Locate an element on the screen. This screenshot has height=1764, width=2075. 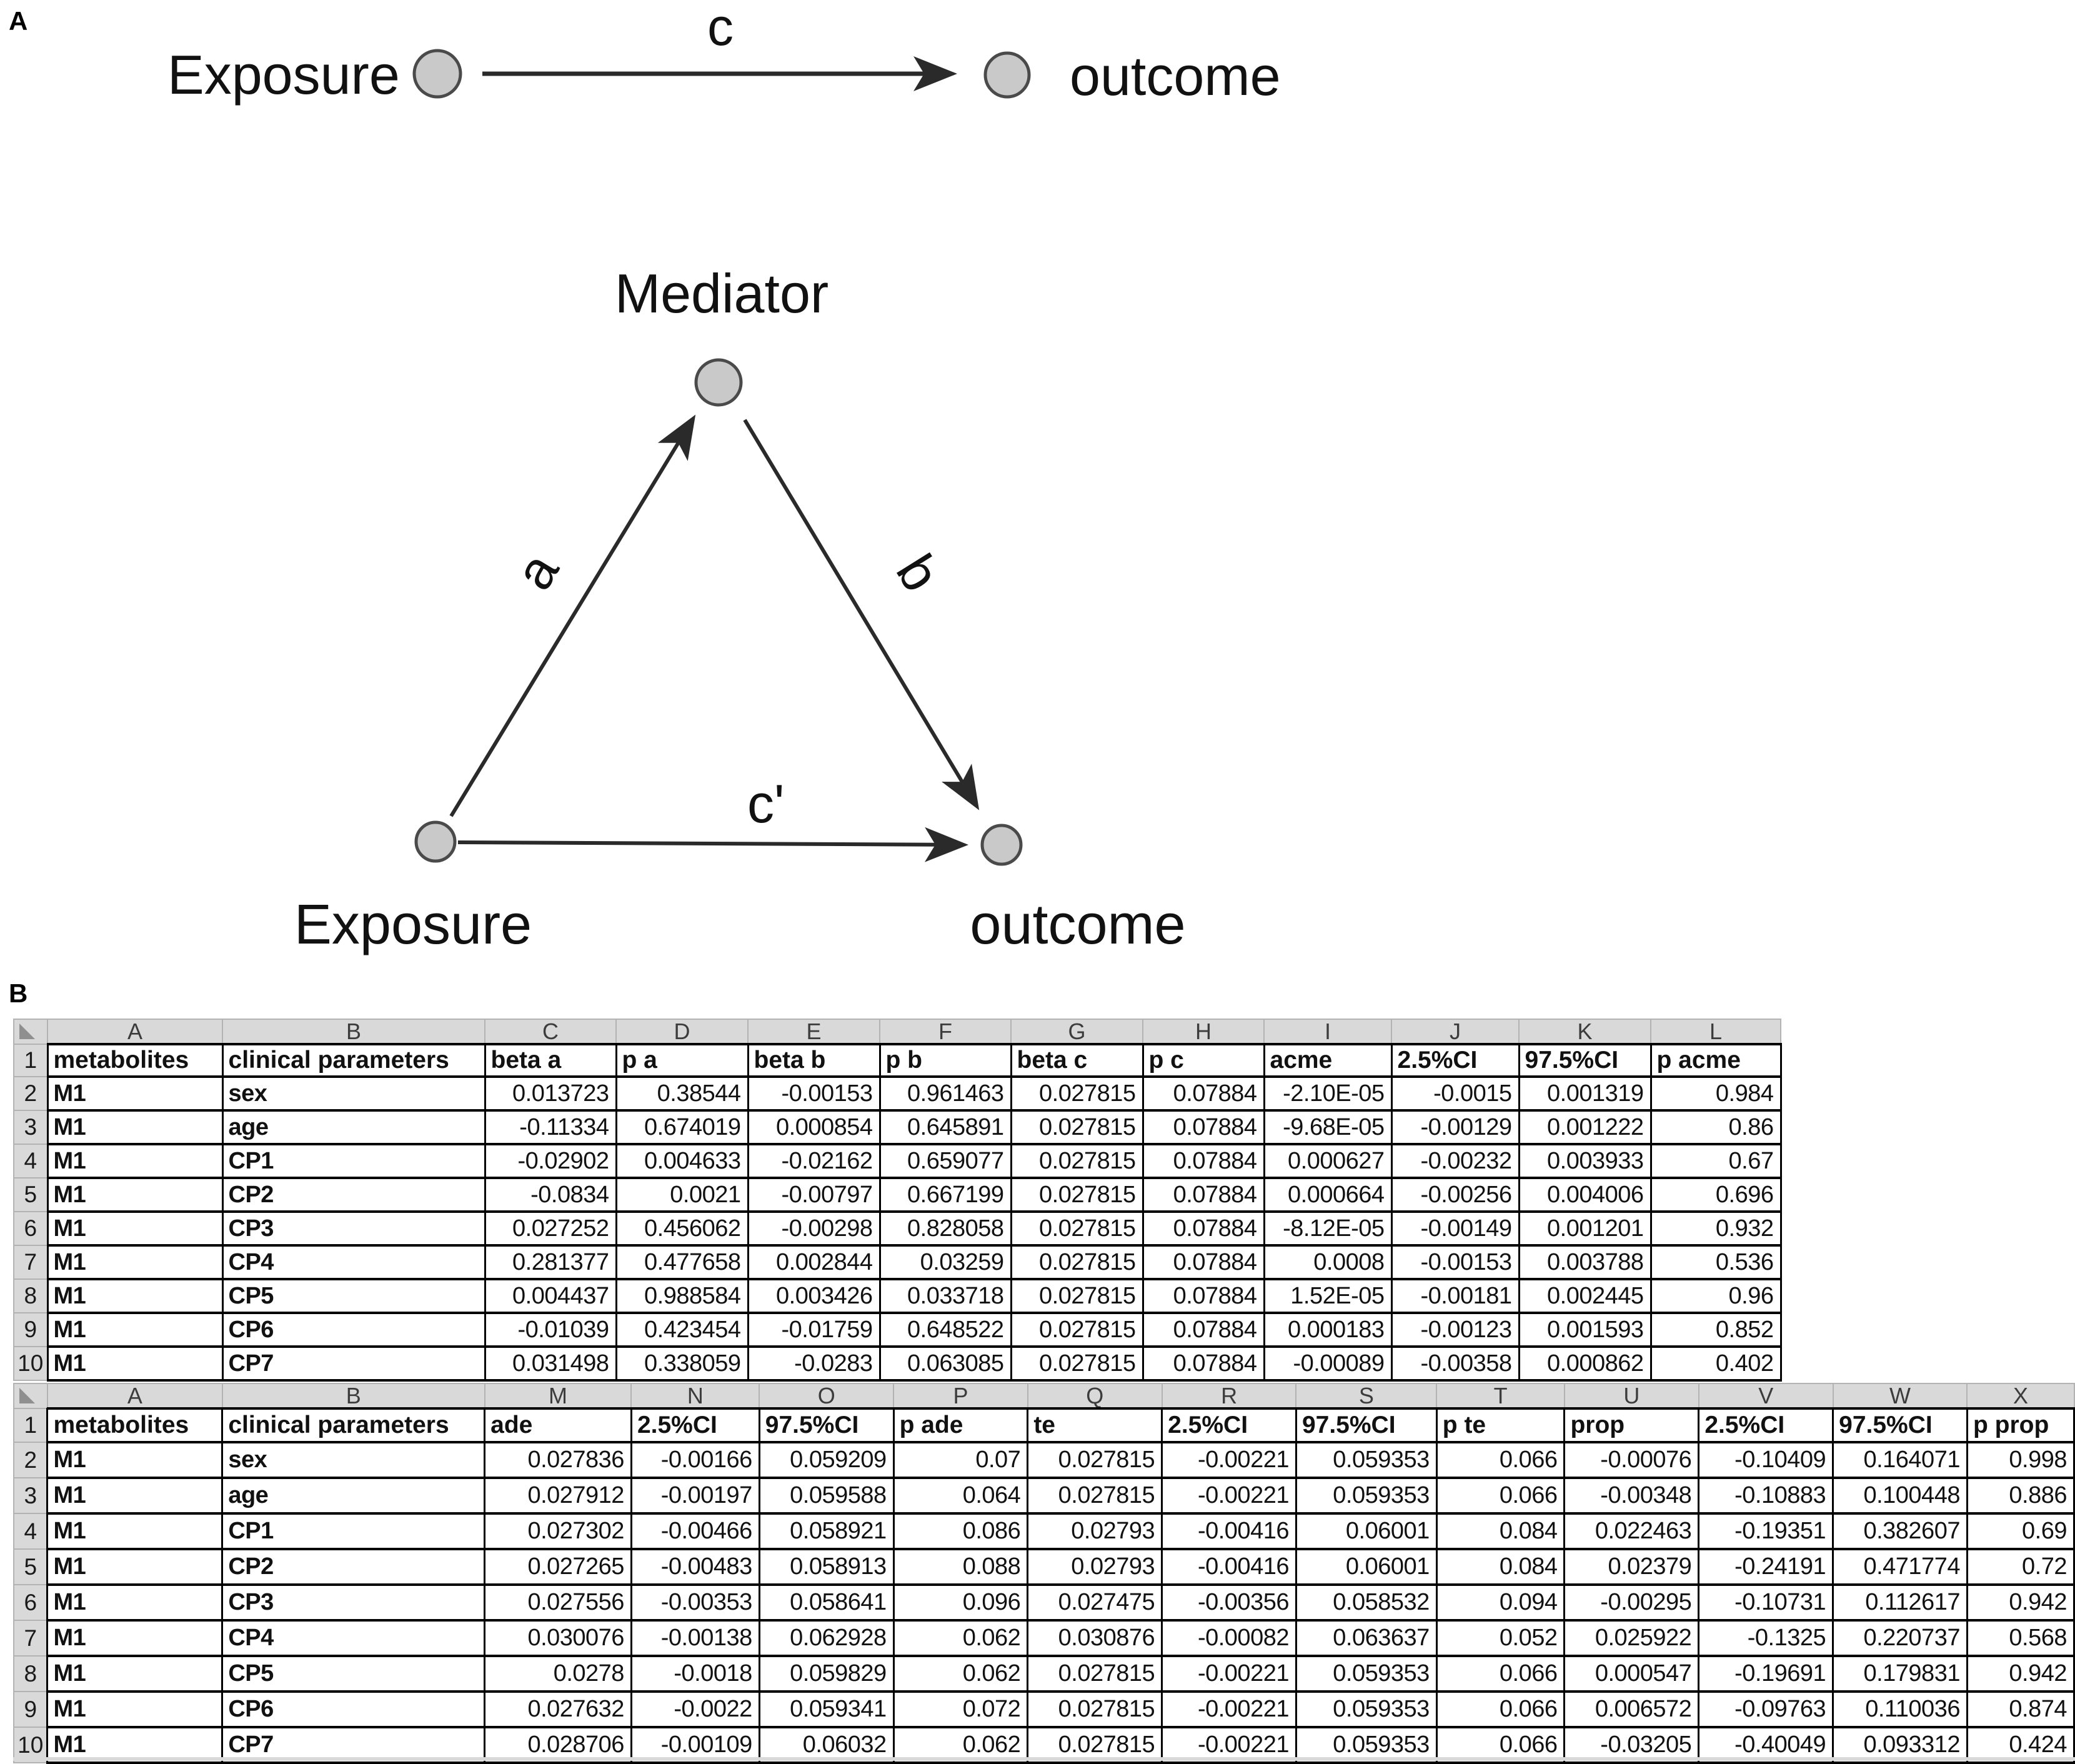
data-cell: -8.12E-05 is located at coordinates (1328, 1228).